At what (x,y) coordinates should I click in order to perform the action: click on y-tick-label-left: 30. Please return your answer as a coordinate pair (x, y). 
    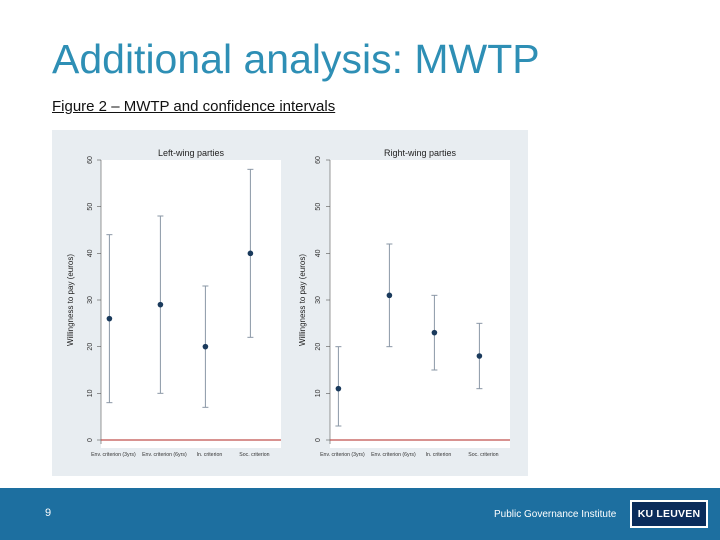
    Looking at the image, I should click on (90, 300).